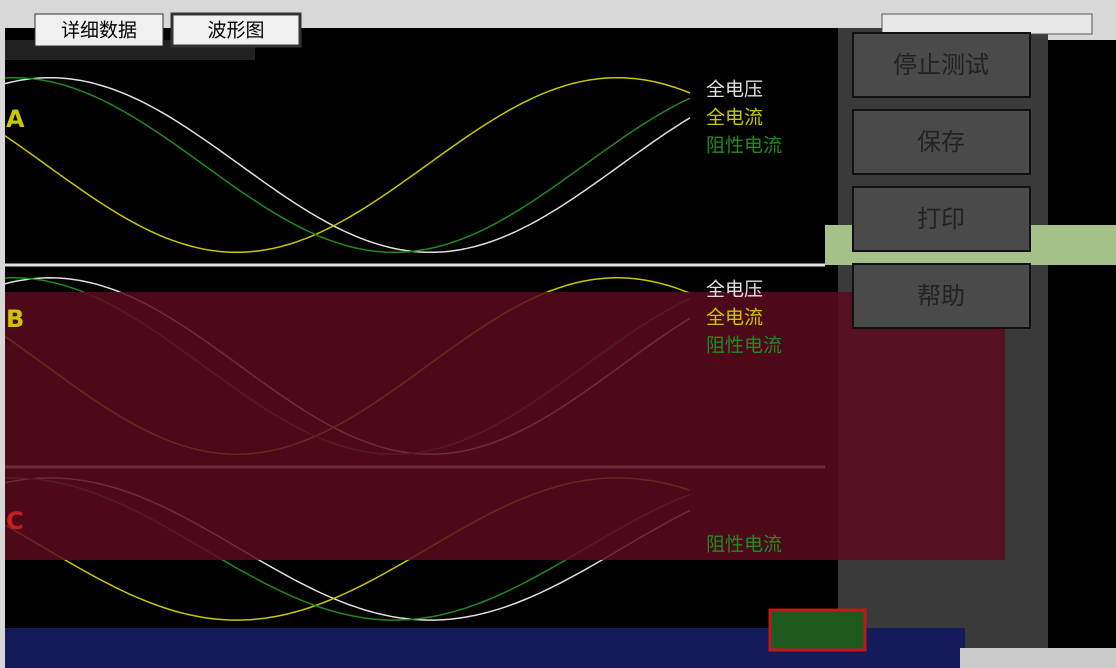  What do you see at coordinates (15, 319) in the screenshot?
I see `channel-label: B` at bounding box center [15, 319].